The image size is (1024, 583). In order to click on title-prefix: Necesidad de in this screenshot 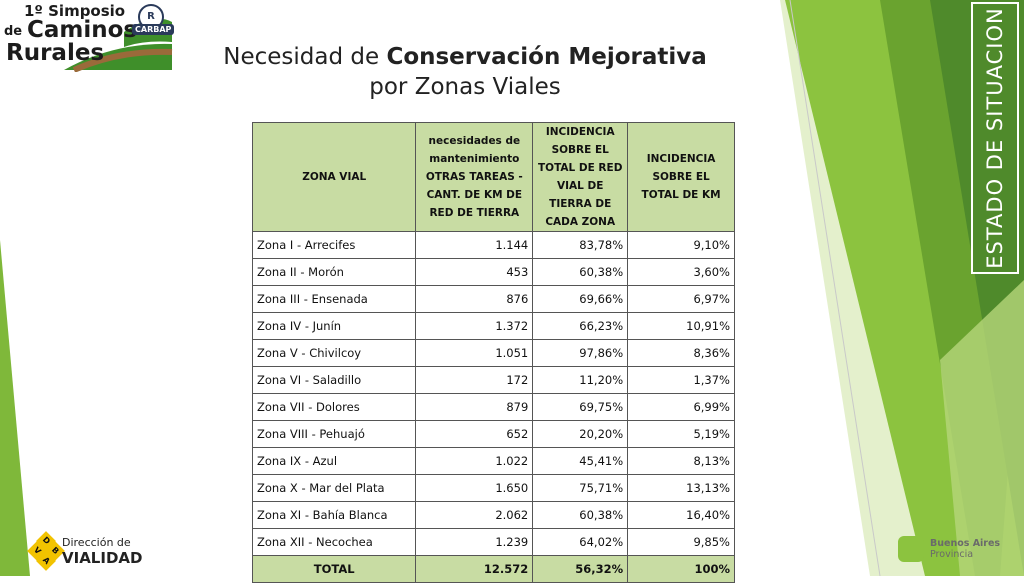, I will do `click(305, 57)`.